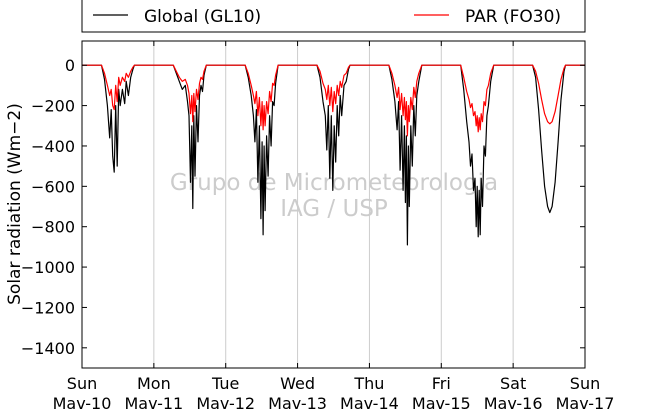  I want to click on y-tick-label: −200, so click(53, 106).